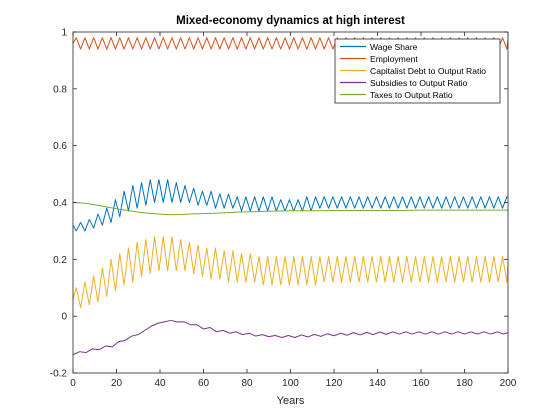  I want to click on series-line-capitalist-debt-to-output-ratio, so click(290, 272).